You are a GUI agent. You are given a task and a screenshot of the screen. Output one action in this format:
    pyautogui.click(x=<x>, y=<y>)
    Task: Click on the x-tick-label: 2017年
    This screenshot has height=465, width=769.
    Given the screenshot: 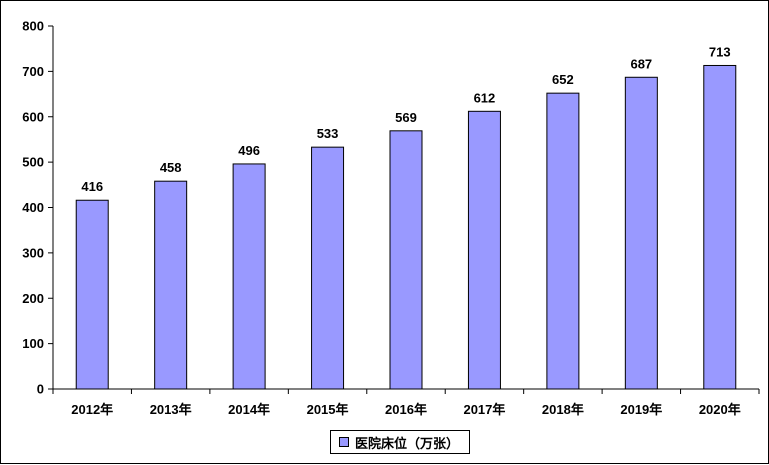 What is the action you would take?
    pyautogui.click(x=484, y=409)
    